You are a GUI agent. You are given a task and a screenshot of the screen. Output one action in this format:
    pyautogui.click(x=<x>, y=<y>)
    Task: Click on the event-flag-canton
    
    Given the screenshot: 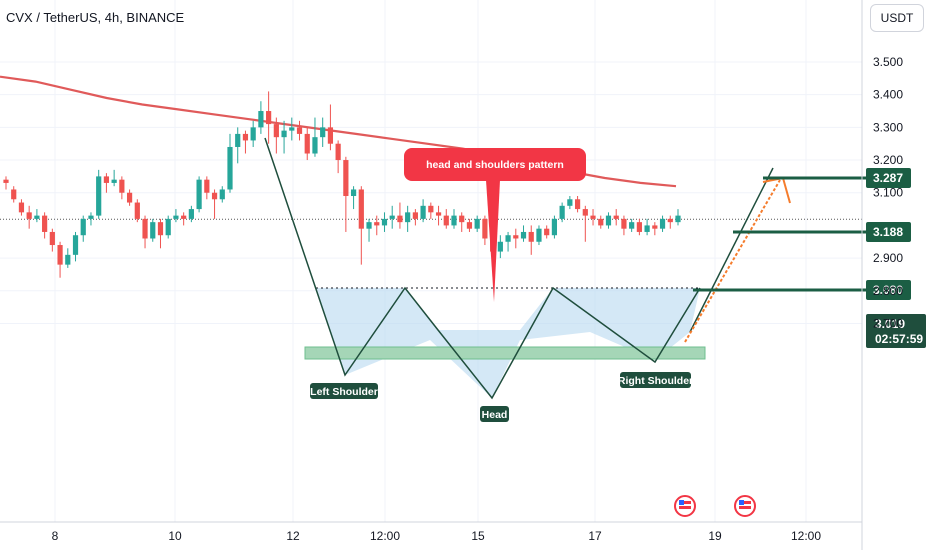 What is the action you would take?
    pyautogui.click(x=681, y=502)
    